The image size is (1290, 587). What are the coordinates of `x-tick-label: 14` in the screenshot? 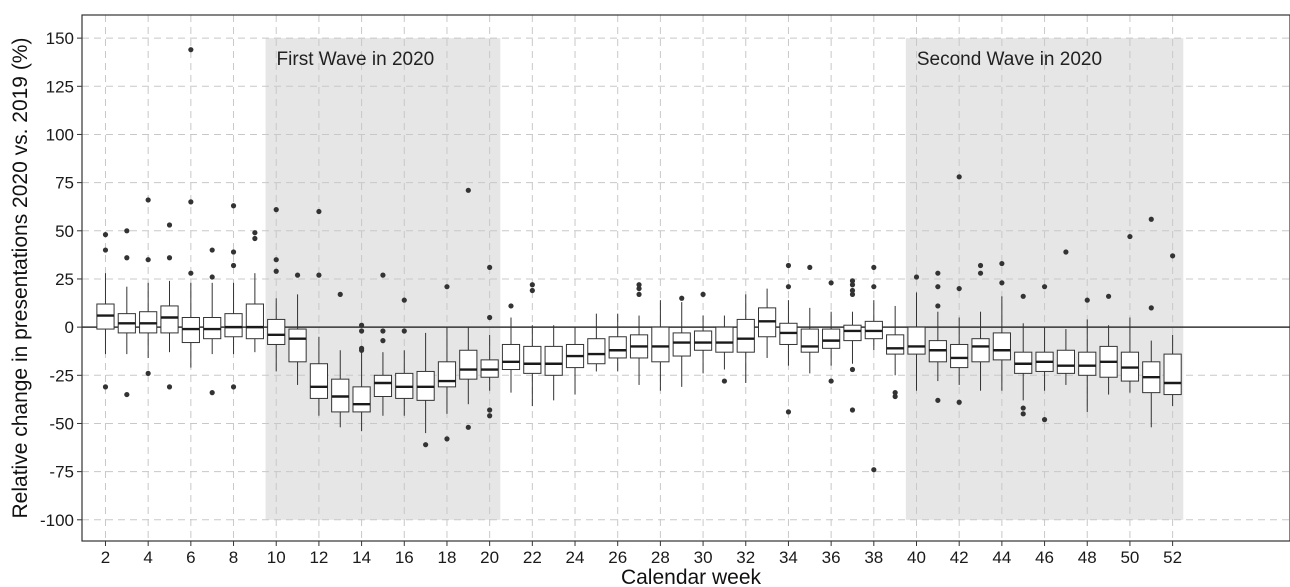 It's located at (361, 557).